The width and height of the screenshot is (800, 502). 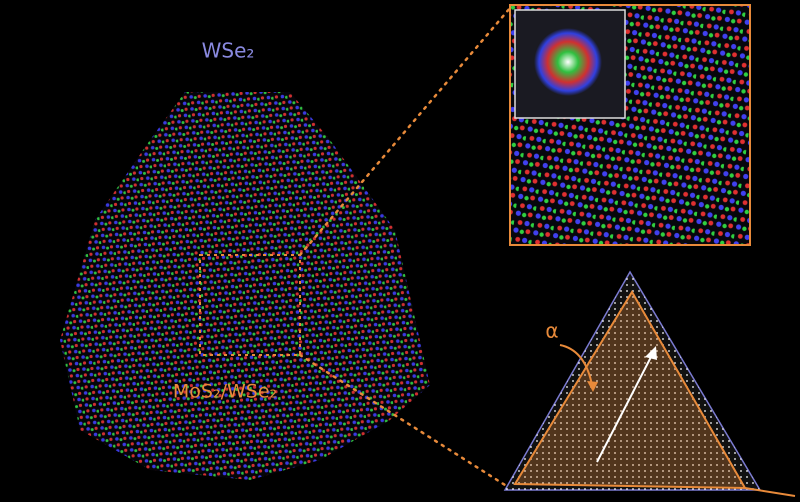 What do you see at coordinates (568, 62) in the screenshot?
I see `fft-blob` at bounding box center [568, 62].